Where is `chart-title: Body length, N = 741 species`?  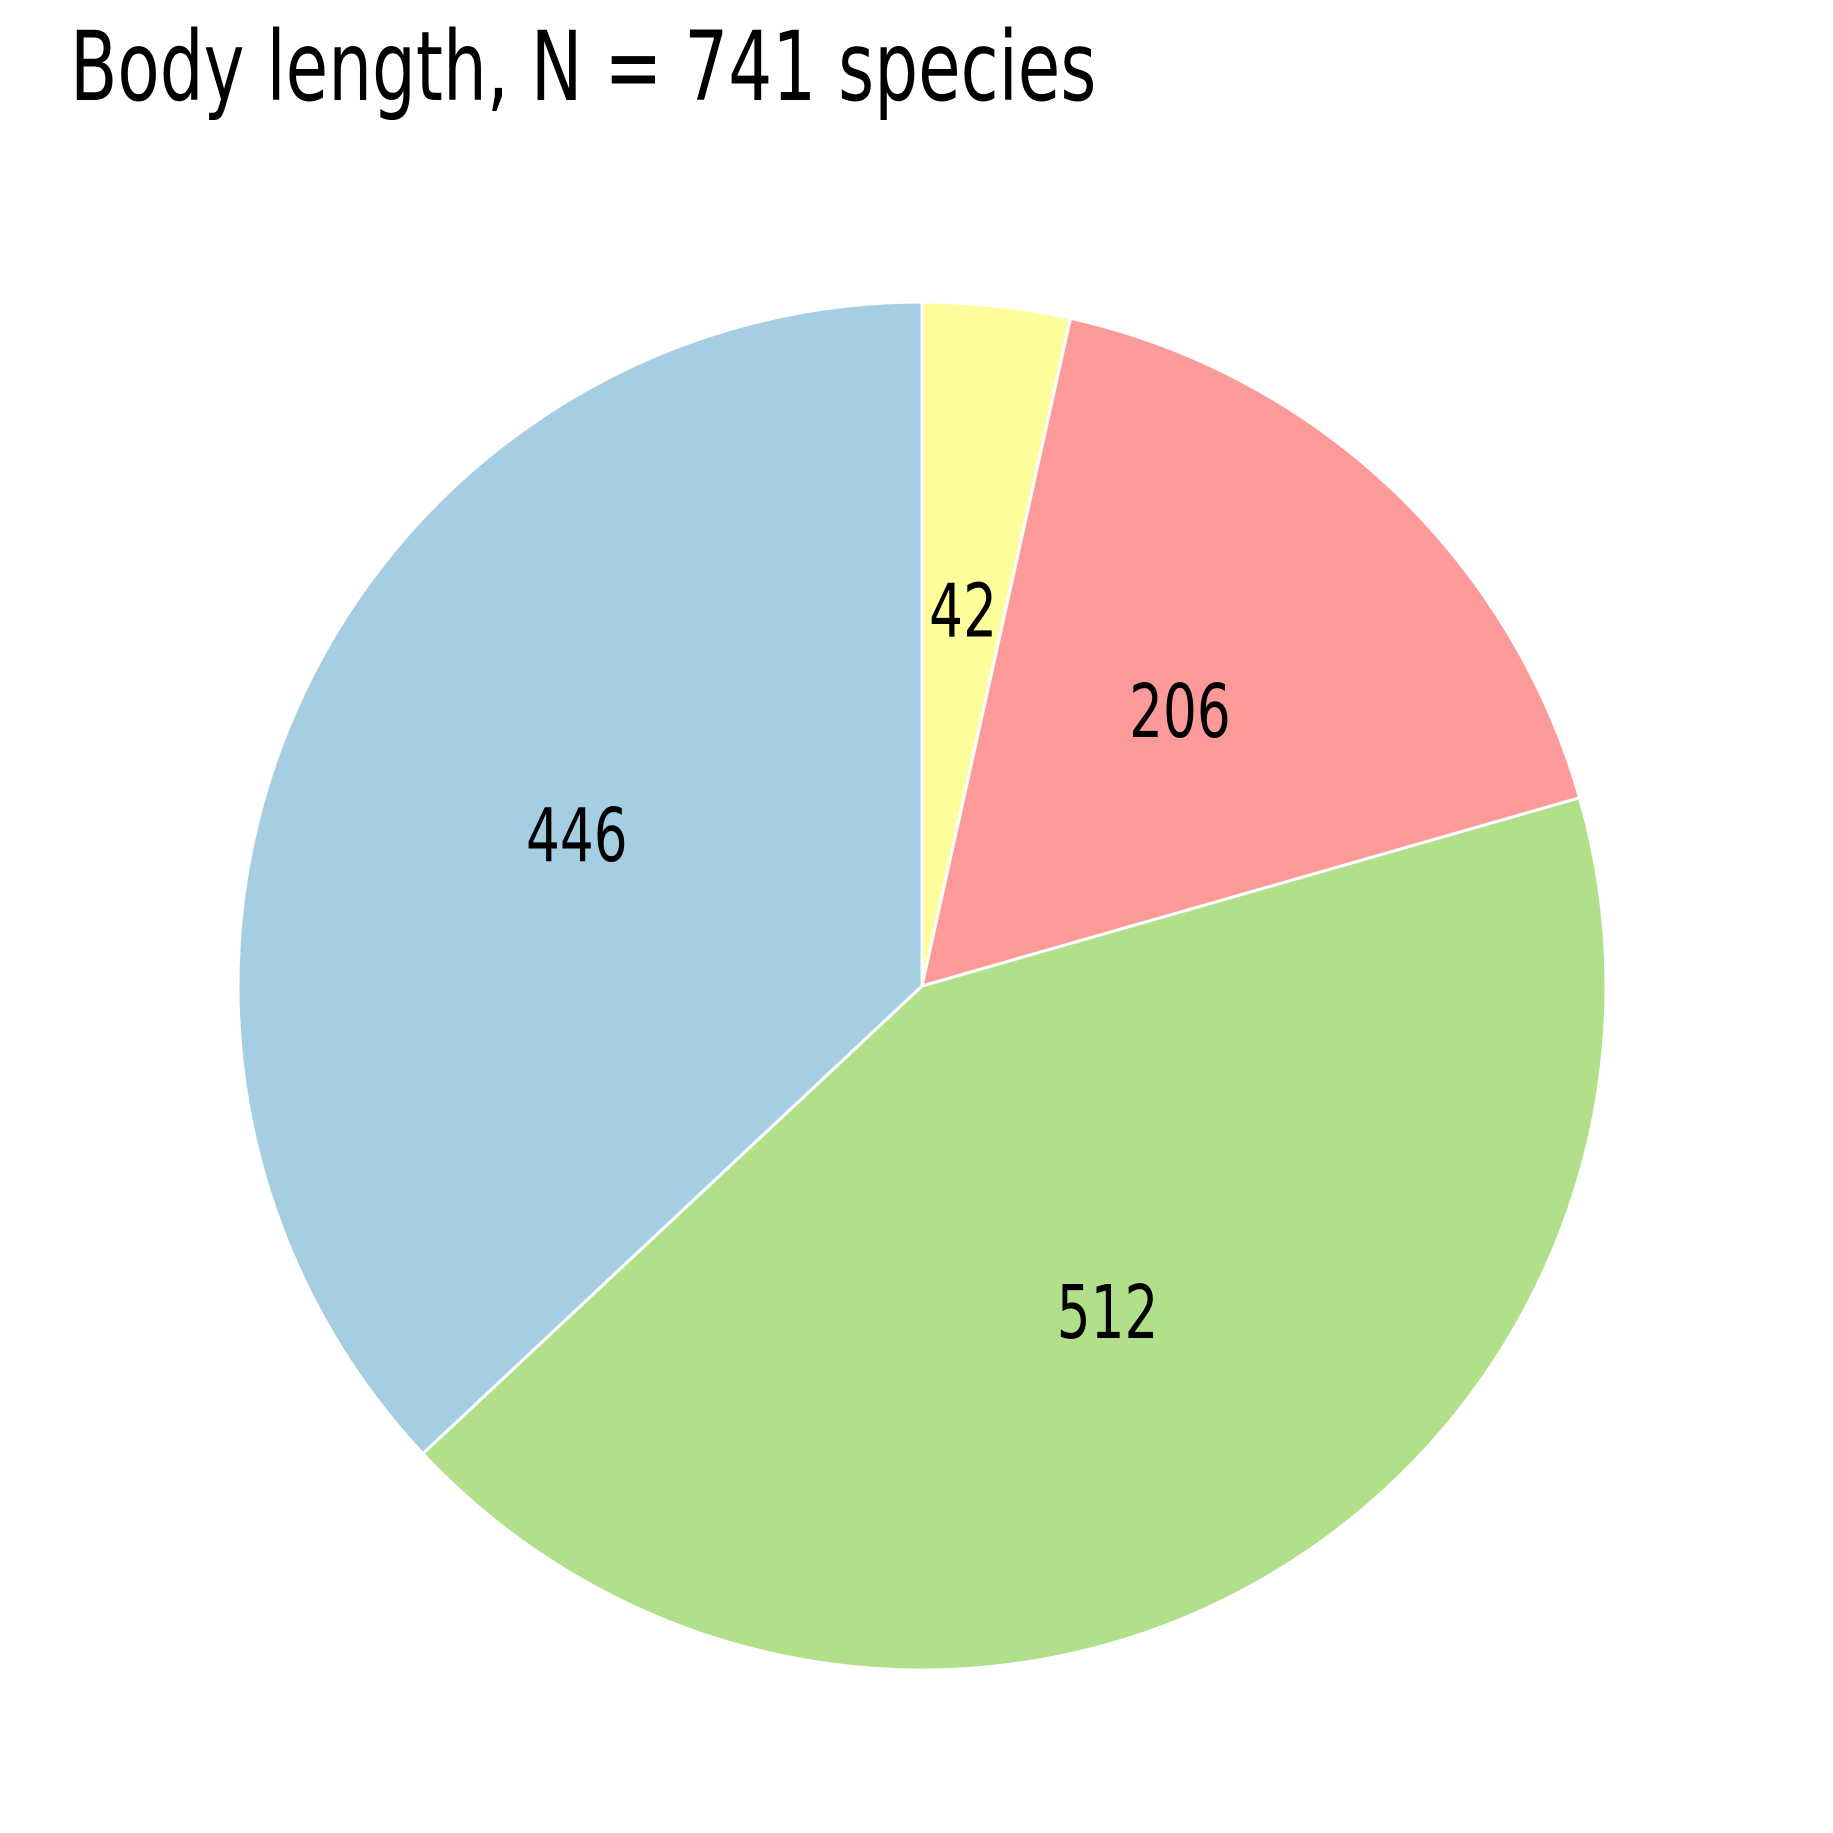
chart-title: Body length, N = 741 species is located at coordinates (583, 67).